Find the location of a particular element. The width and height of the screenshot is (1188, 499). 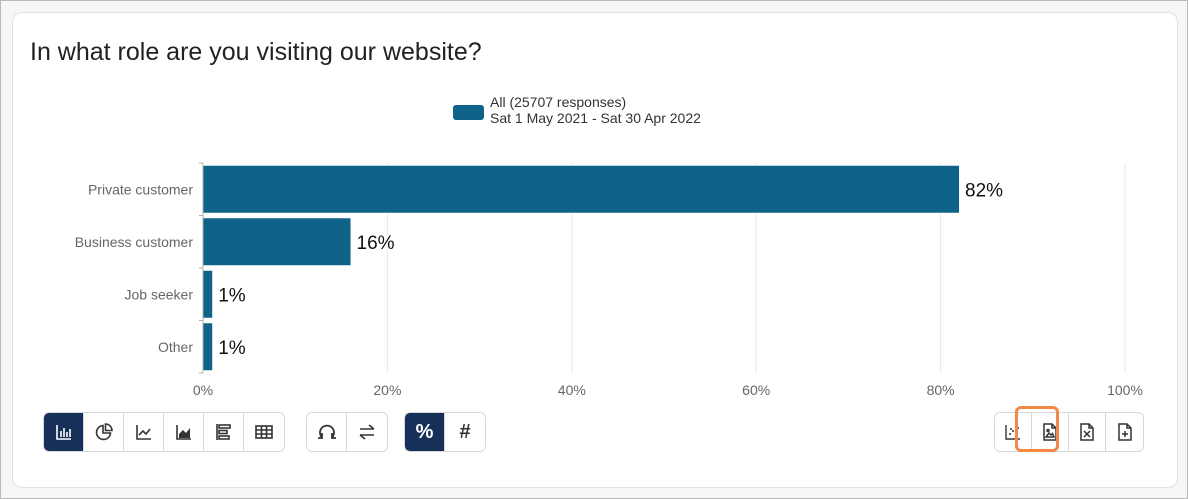

line-chart-button is located at coordinates (144, 432).